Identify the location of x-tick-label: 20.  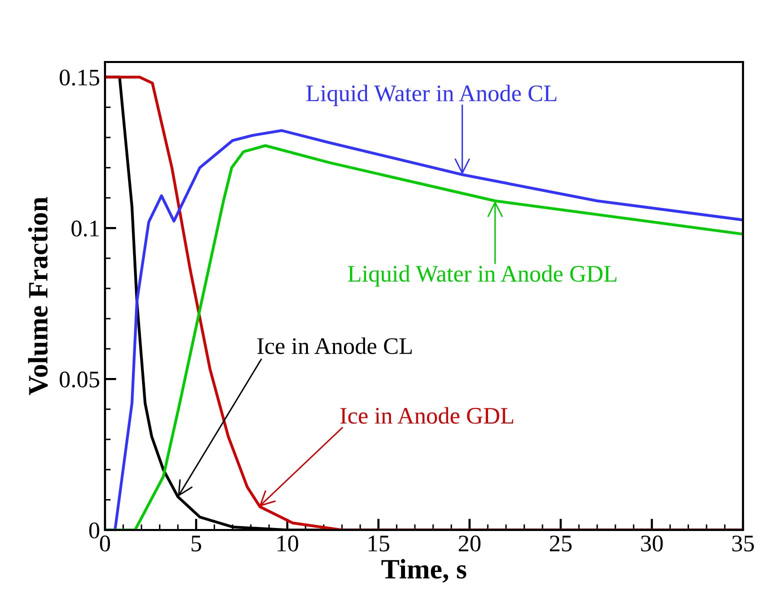
(469, 544).